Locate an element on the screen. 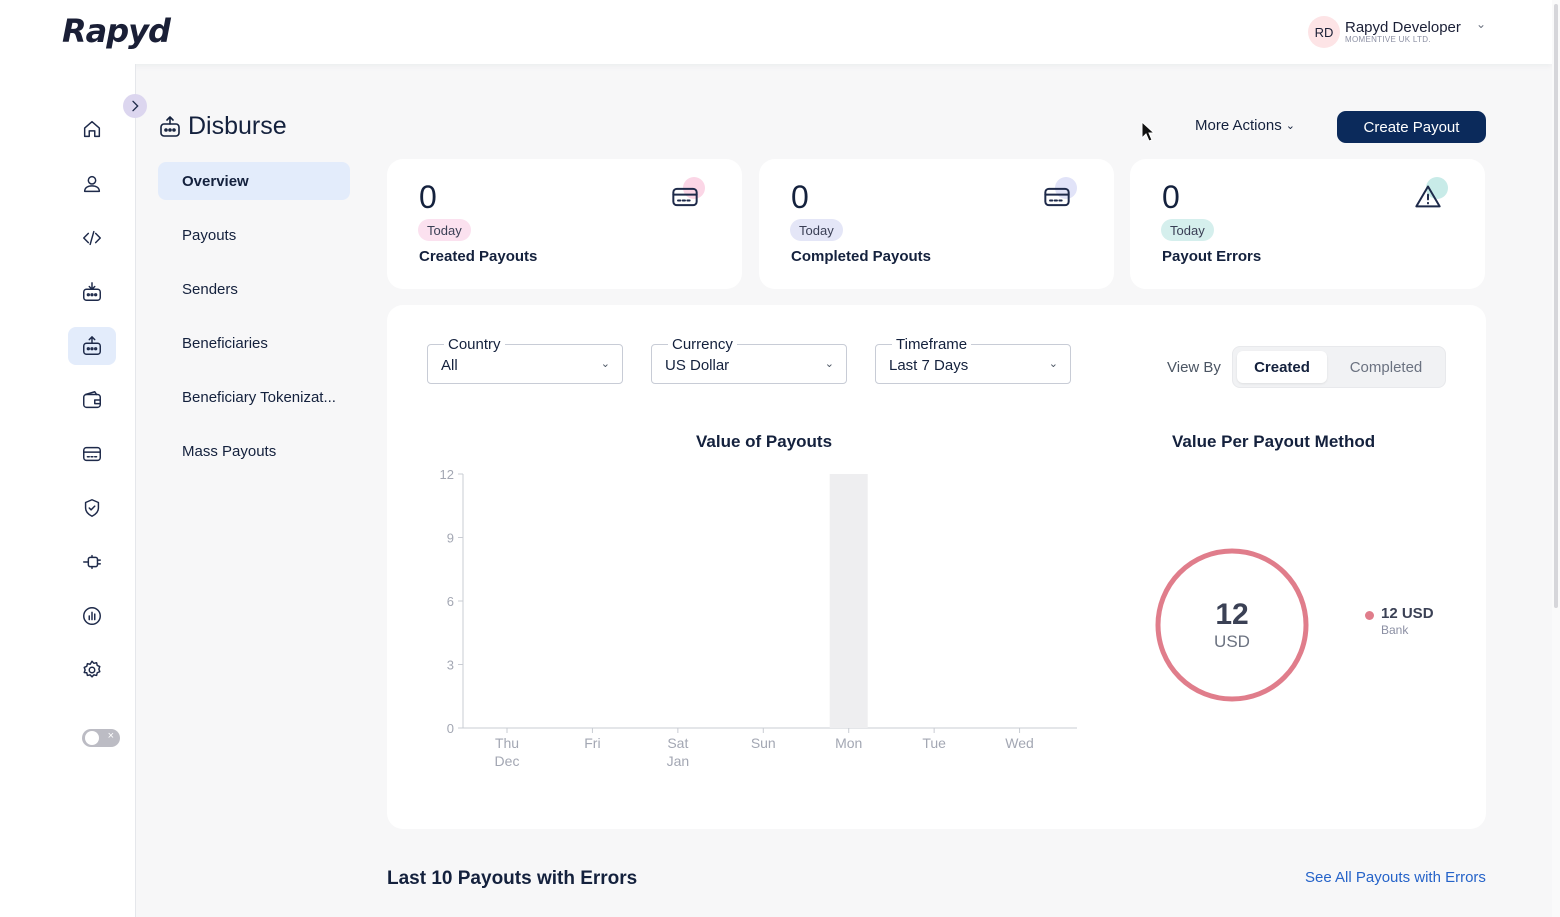  more-actions-label: More Actions is located at coordinates (1238, 125).